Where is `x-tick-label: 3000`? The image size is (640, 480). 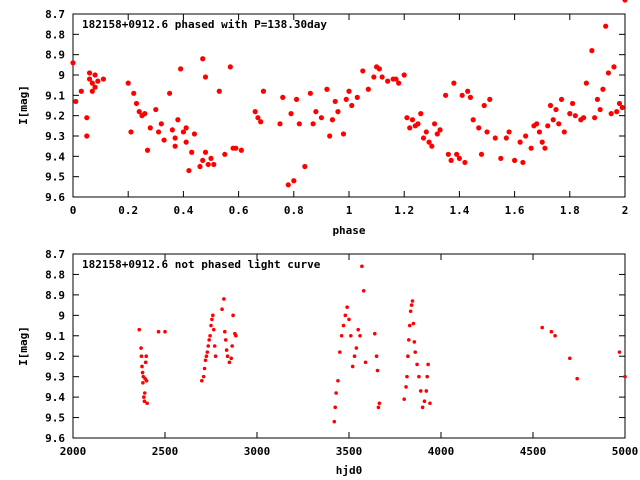
x-tick-label: 3000 is located at coordinates (257, 451).